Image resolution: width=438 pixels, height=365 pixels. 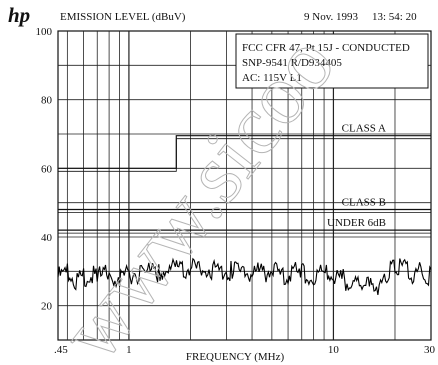 What do you see at coordinates (47, 169) in the screenshot?
I see `y-tick-label: 60` at bounding box center [47, 169].